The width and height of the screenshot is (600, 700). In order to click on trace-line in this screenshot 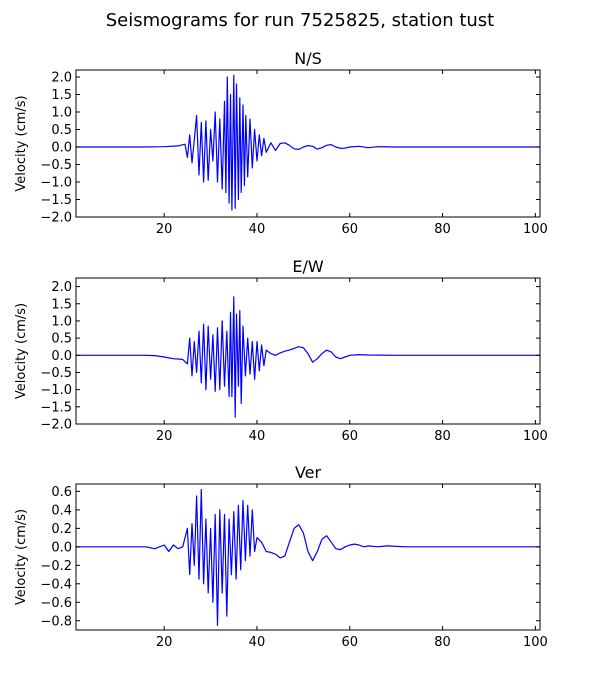, I will do `click(308, 357)`.